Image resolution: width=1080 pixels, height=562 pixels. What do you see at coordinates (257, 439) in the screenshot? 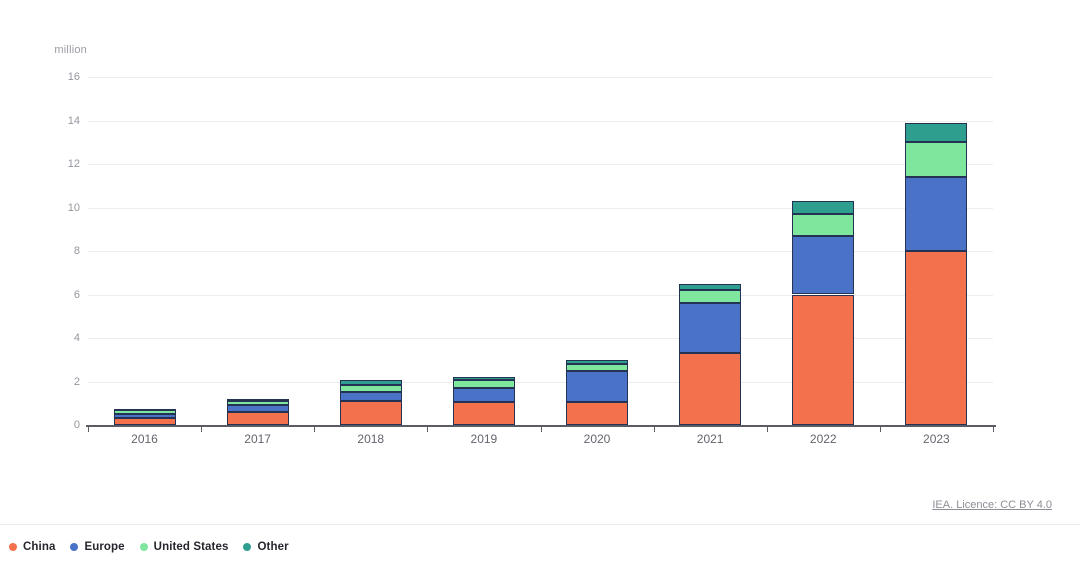
I see `x-tick-label-2017: 2017` at bounding box center [257, 439].